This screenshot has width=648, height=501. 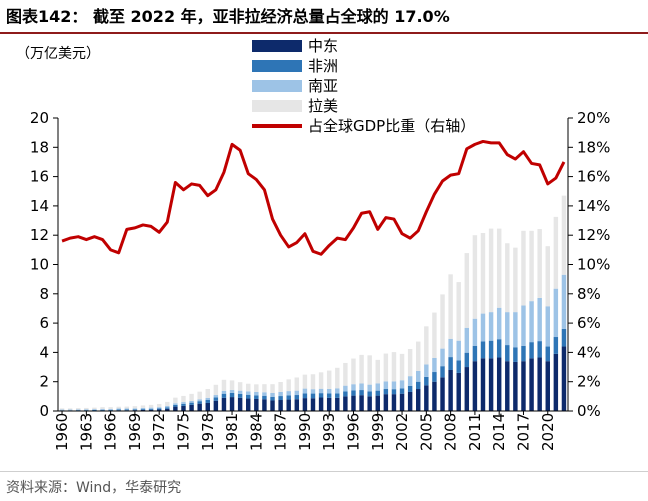 I want to click on left-tick-label: 16, so click(x=39, y=177).